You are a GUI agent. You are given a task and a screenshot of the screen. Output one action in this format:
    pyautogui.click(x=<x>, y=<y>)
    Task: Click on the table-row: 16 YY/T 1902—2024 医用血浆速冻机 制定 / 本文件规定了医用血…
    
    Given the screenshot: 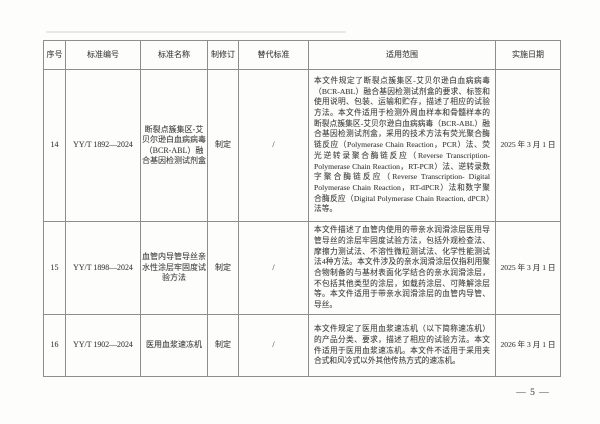 What is the action you would take?
    pyautogui.click(x=302, y=345)
    